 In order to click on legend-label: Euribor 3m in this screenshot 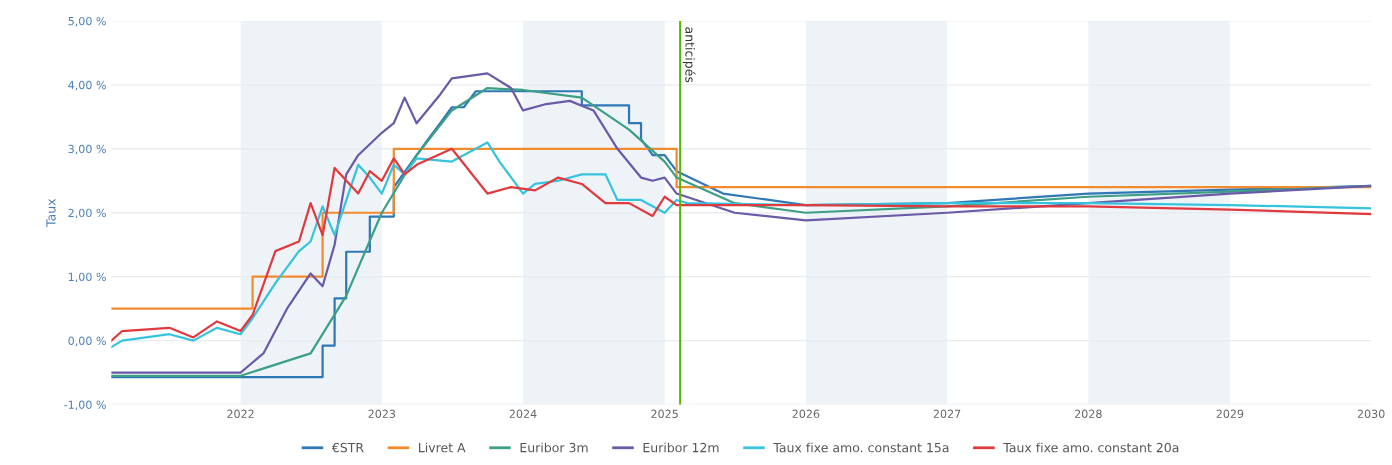, I will do `click(554, 447)`.